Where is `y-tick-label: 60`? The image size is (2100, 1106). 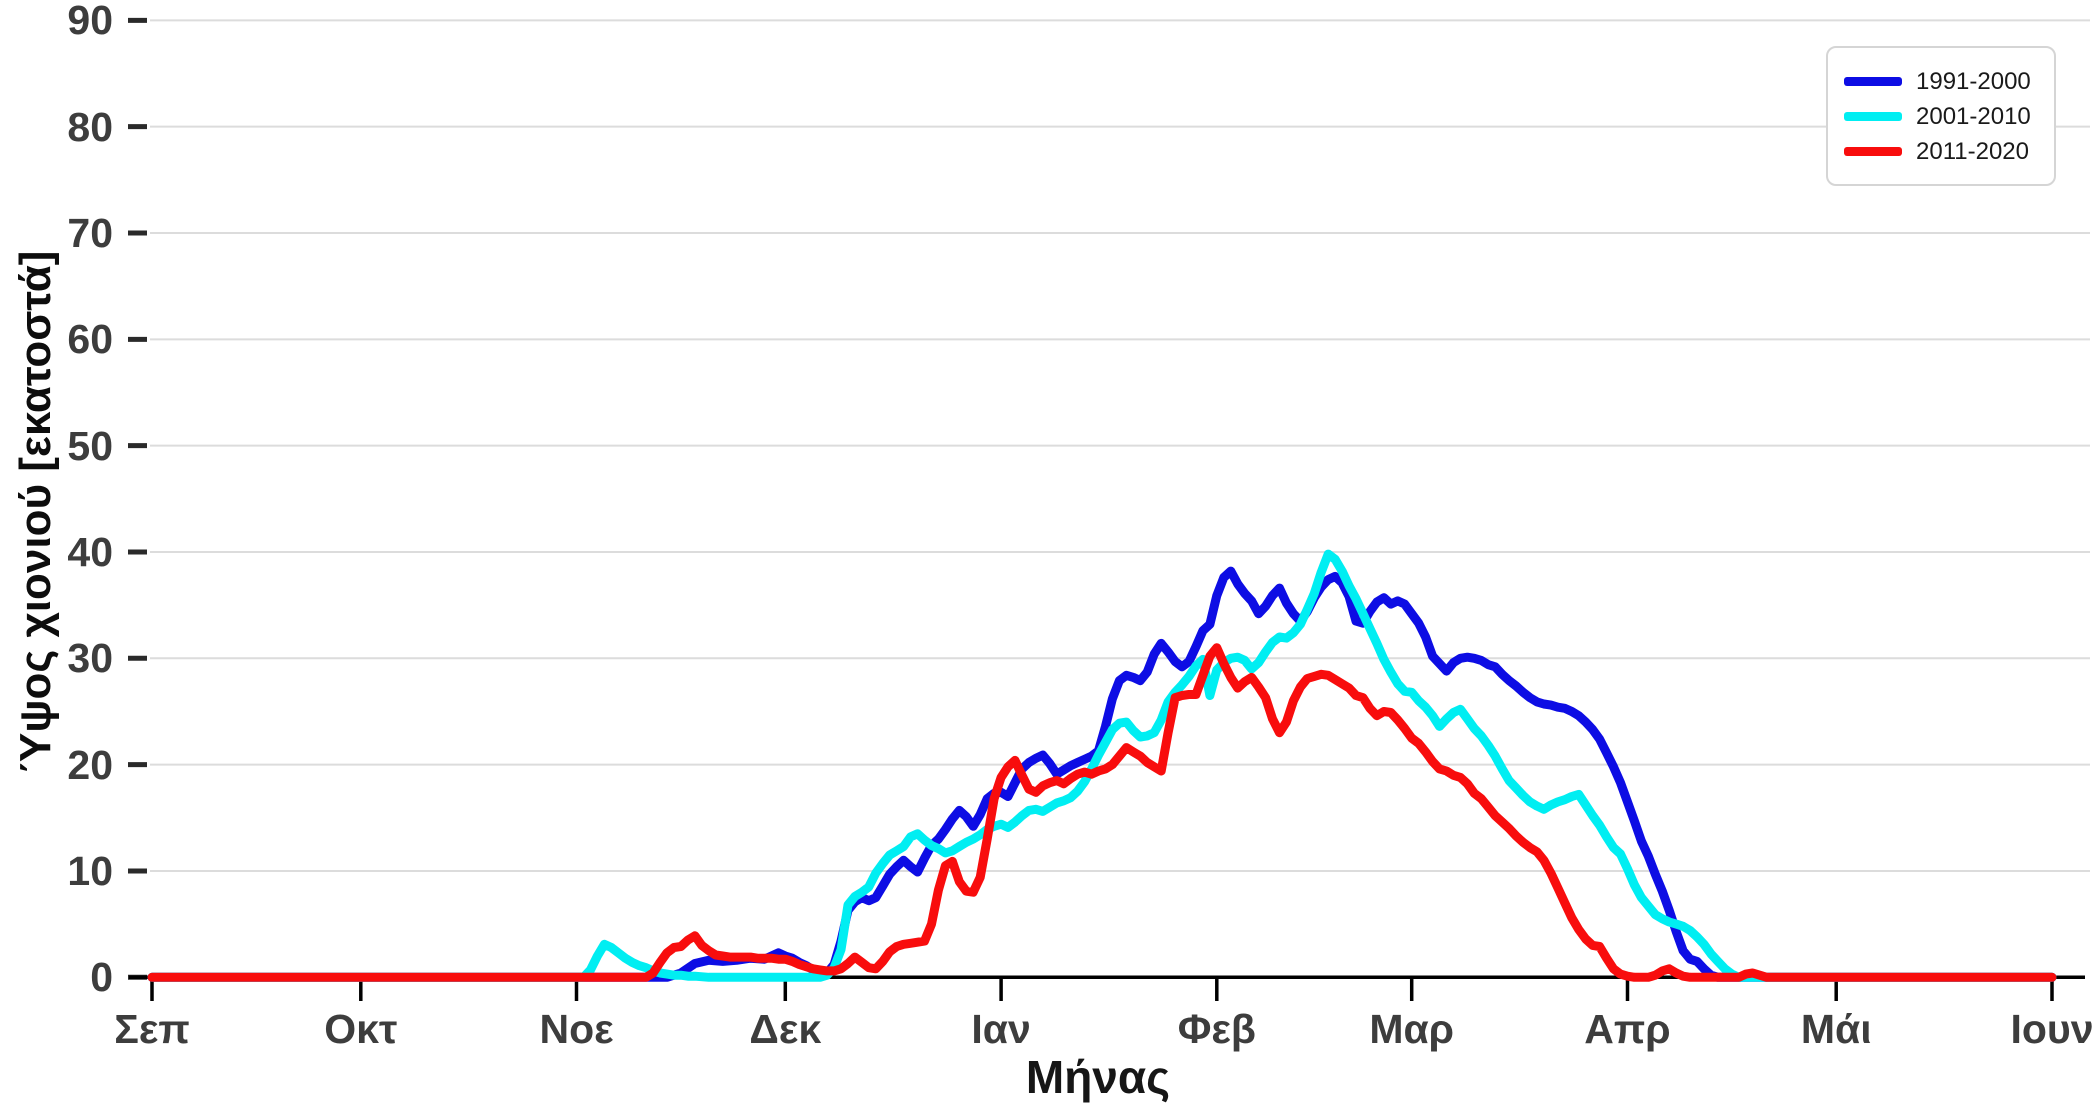 y-tick-label: 60 is located at coordinates (90, 339).